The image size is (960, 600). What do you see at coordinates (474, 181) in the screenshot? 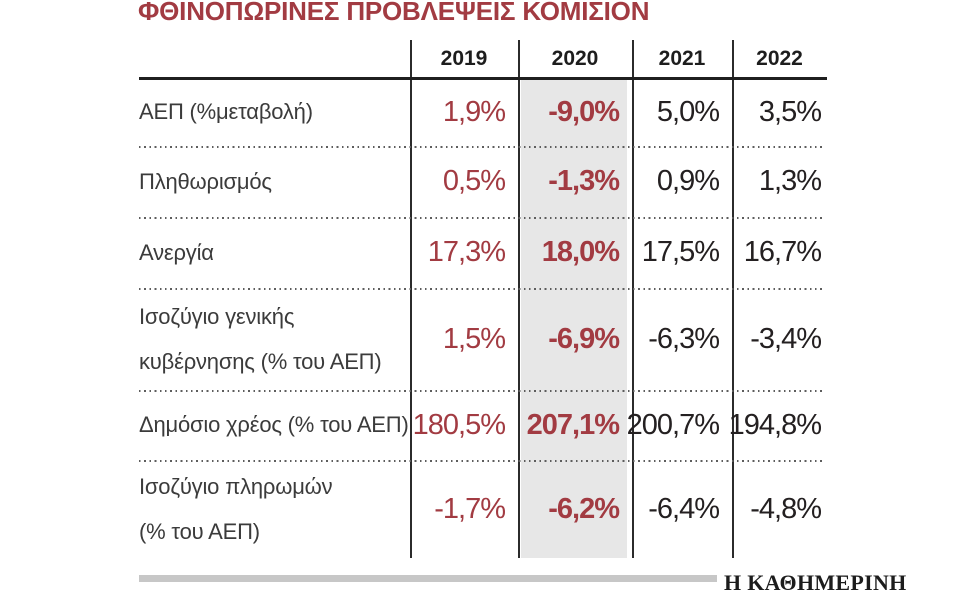
I see `value-2019-row-1: 0,5%` at bounding box center [474, 181].